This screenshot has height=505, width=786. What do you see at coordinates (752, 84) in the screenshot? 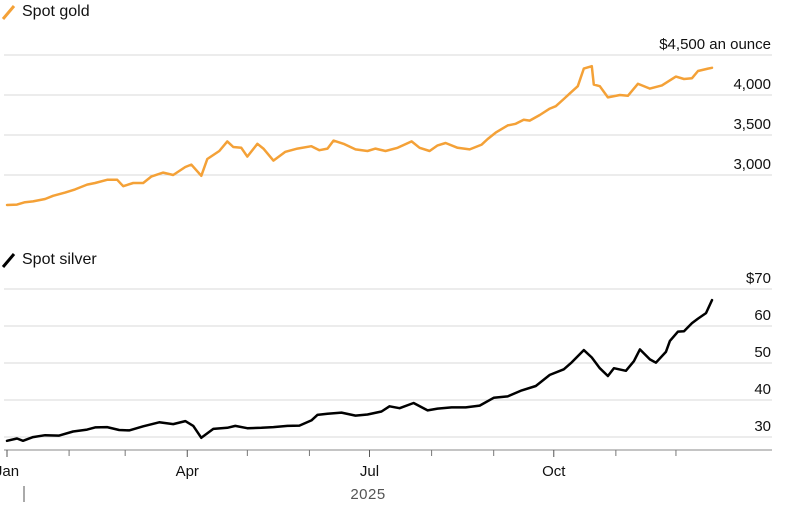
I see `gold-y-tick-label: 4,000` at bounding box center [752, 84].